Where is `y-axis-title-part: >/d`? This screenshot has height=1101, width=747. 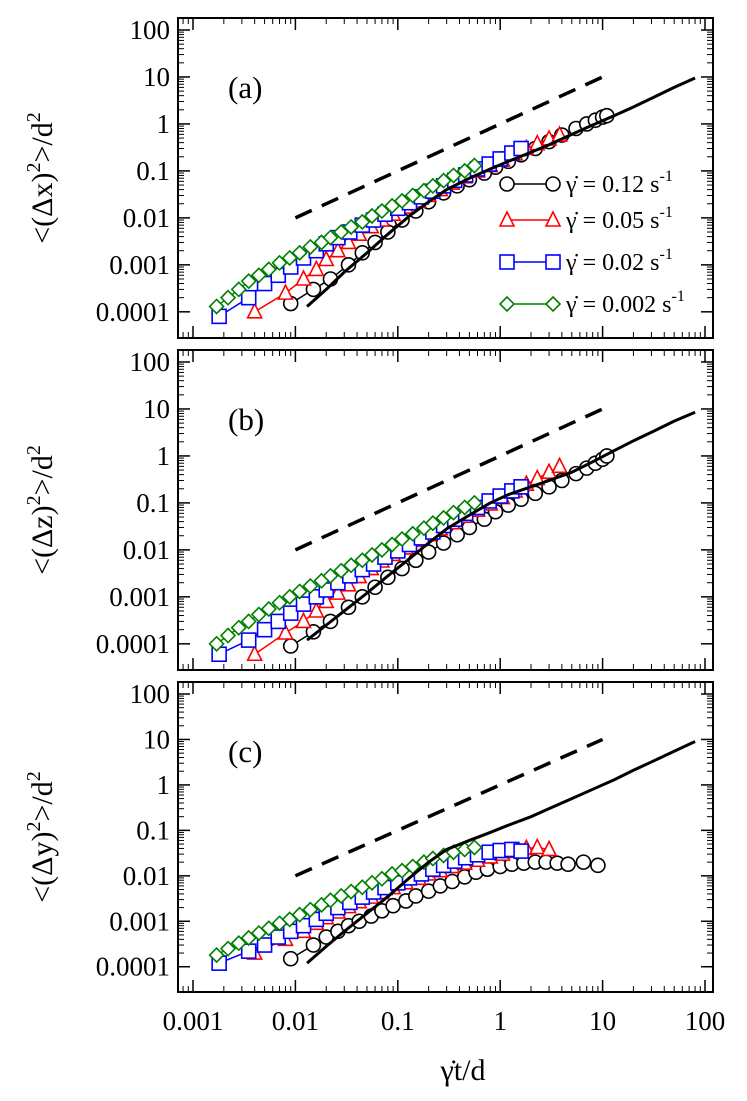
y-axis-title-part: >/d is located at coordinates (42, 142).